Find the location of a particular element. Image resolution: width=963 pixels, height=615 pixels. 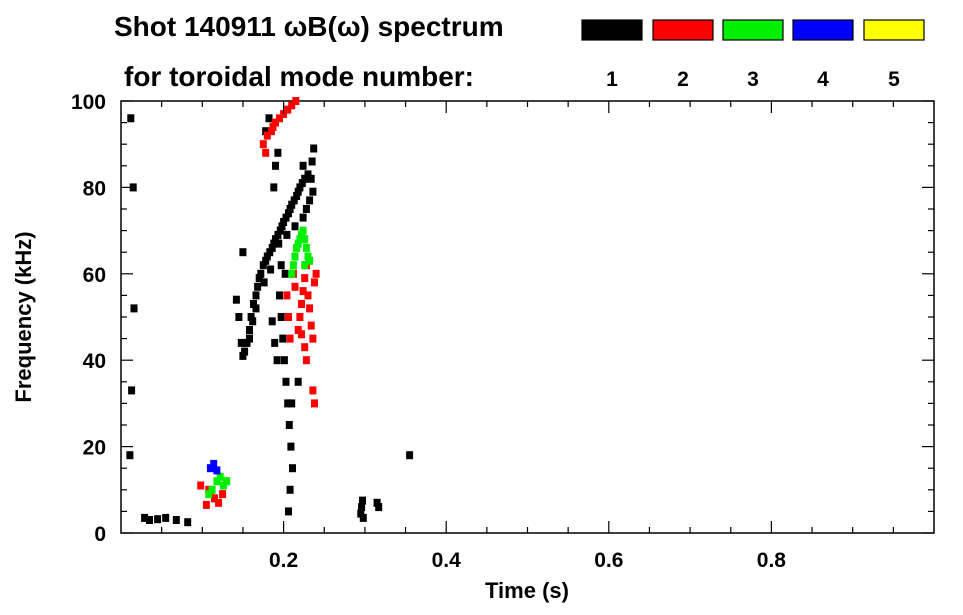

chart-title-line2: for toroidal mode number: is located at coordinates (299, 76).